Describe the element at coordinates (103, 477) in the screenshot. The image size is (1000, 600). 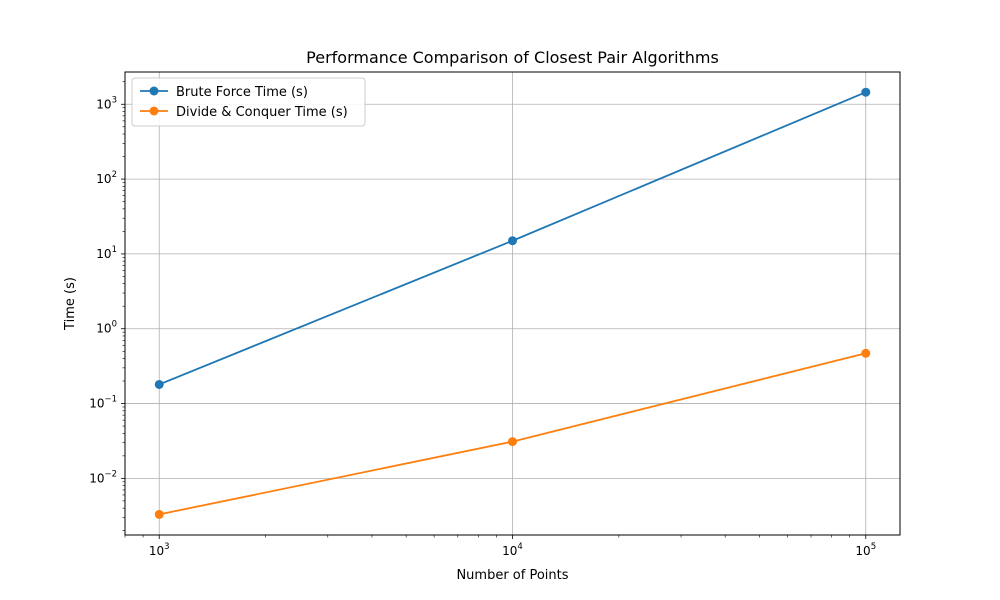
I see `y-tick-label: 10⁻²` at that location.